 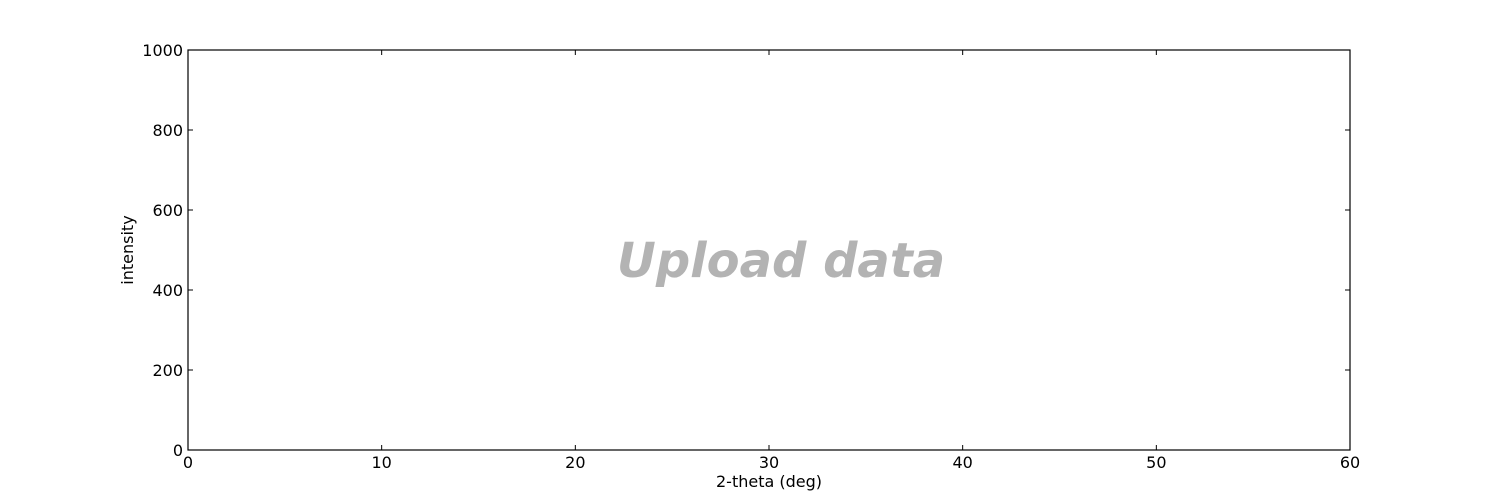 What do you see at coordinates (962, 462) in the screenshot?
I see `x-tick-label: 40` at bounding box center [962, 462].